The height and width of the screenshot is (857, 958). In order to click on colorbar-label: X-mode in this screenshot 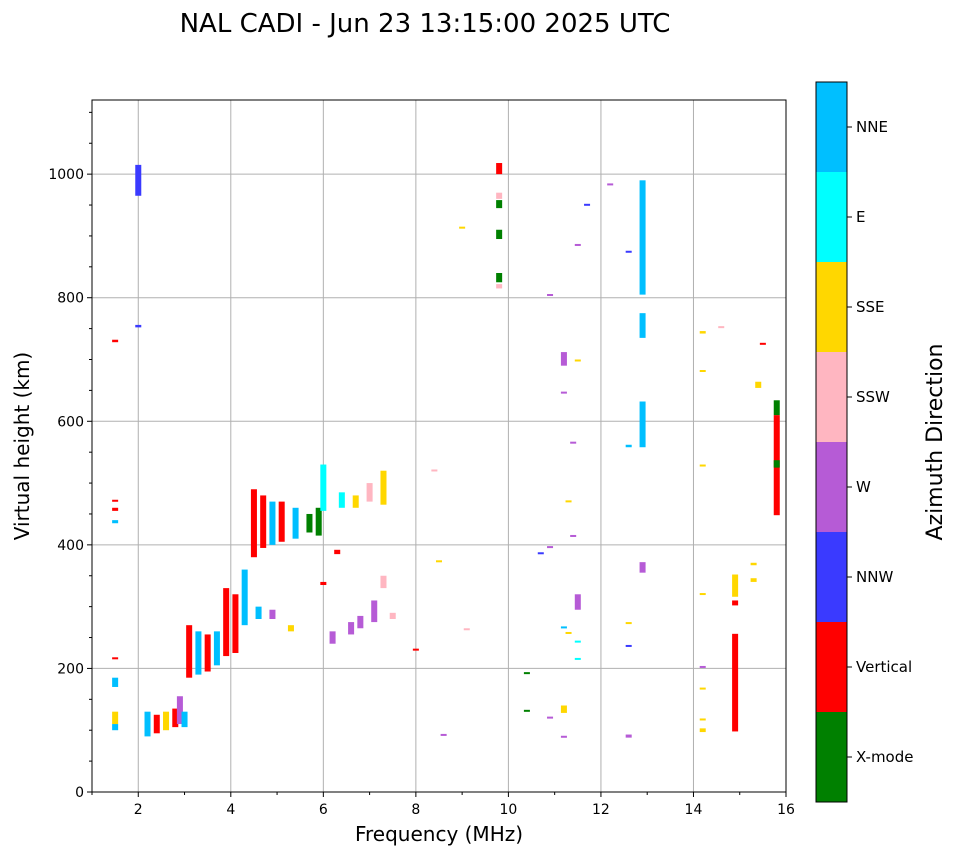, I will do `click(884, 757)`.